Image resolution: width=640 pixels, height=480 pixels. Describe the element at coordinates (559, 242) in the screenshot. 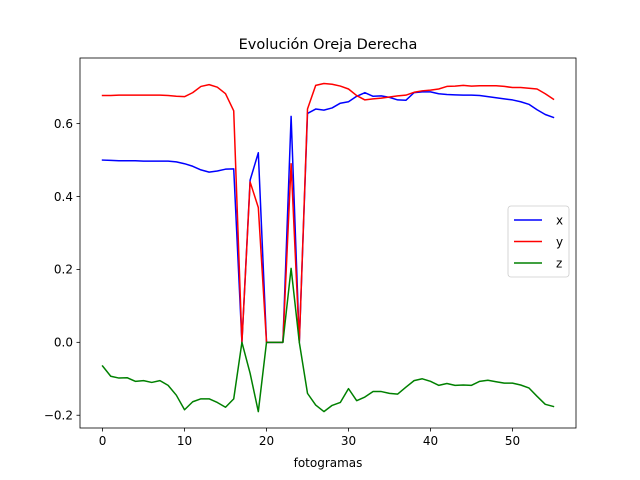

I see `legend-label-y: y` at that location.